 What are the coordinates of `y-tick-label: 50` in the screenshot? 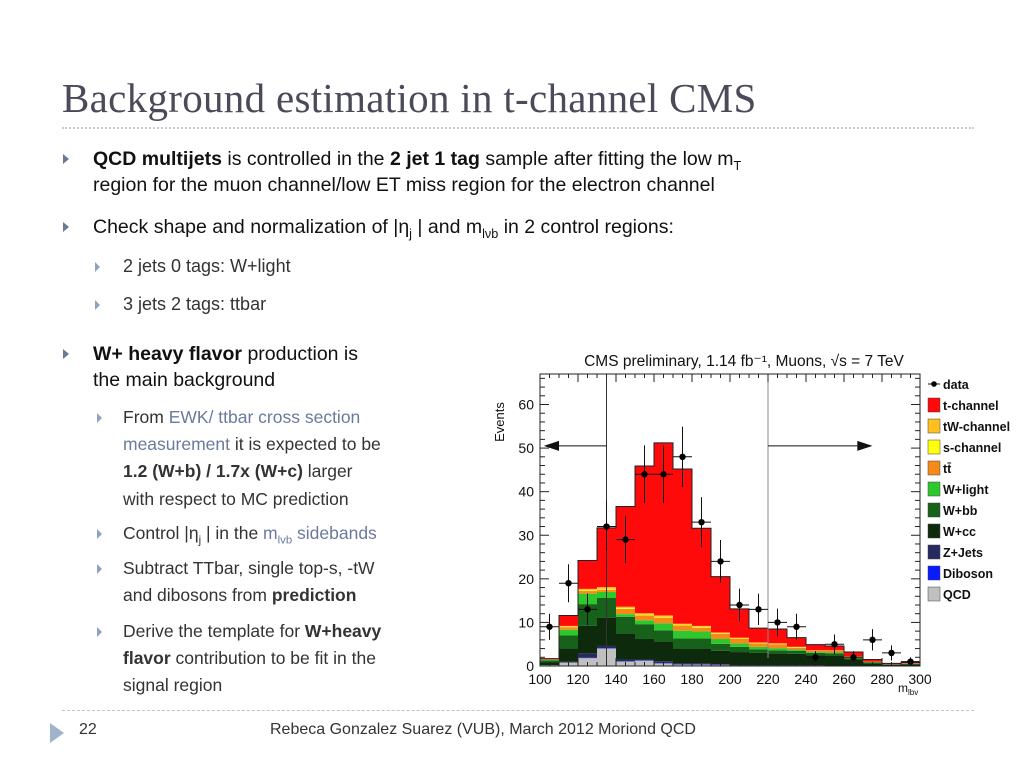 It's located at (526, 448).